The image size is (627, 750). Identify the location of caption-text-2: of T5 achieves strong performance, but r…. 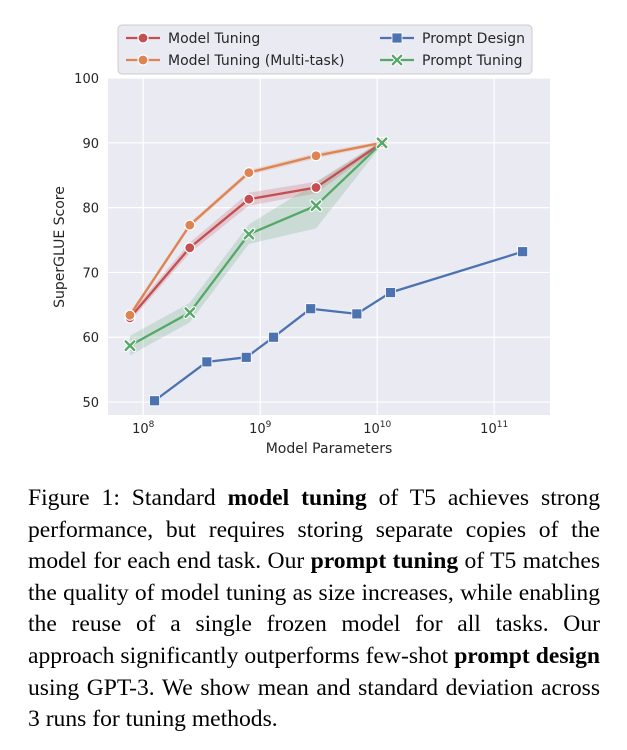
(314, 530).